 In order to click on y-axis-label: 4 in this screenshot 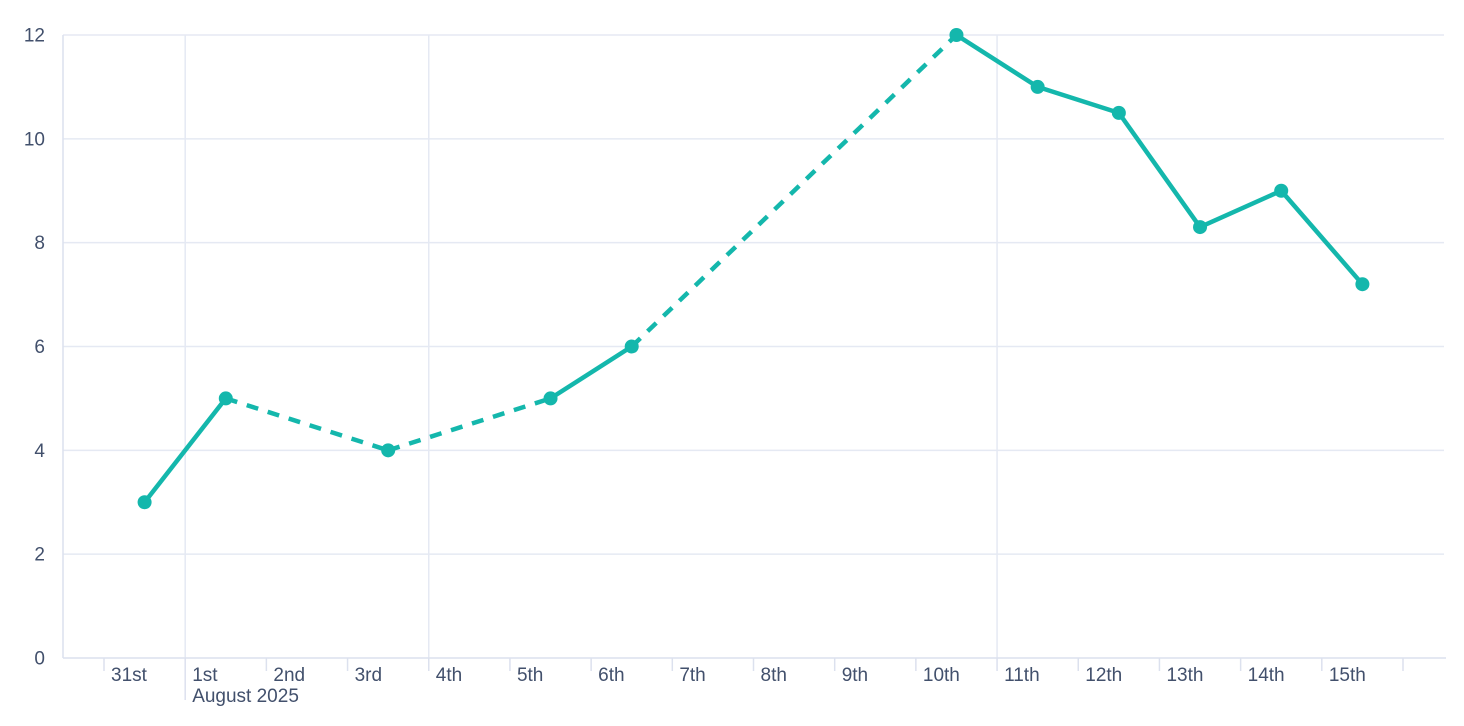, I will do `click(39, 451)`.